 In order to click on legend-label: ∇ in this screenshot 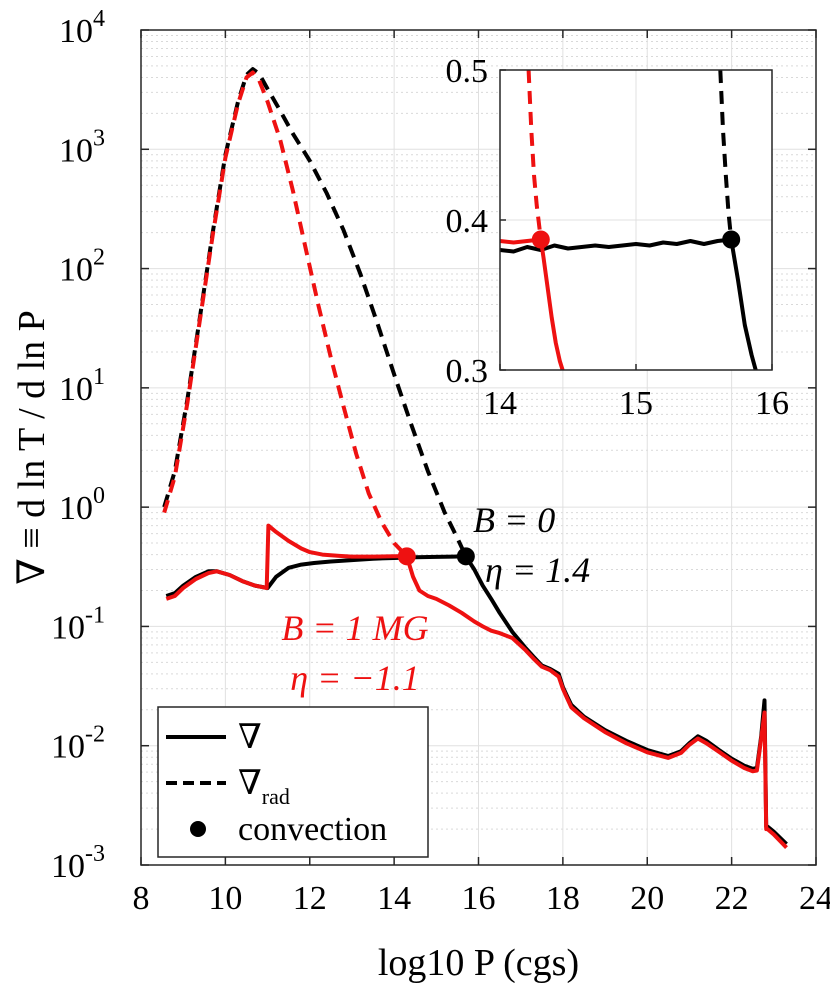, I will do `click(250, 737)`.